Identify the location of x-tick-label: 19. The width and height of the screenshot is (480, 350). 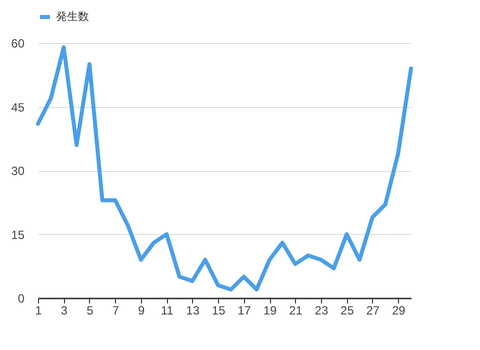
(270, 311).